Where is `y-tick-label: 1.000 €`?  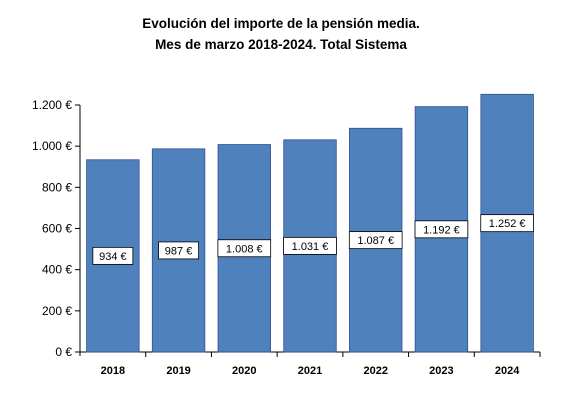 y-tick-label: 1.000 € is located at coordinates (52, 146).